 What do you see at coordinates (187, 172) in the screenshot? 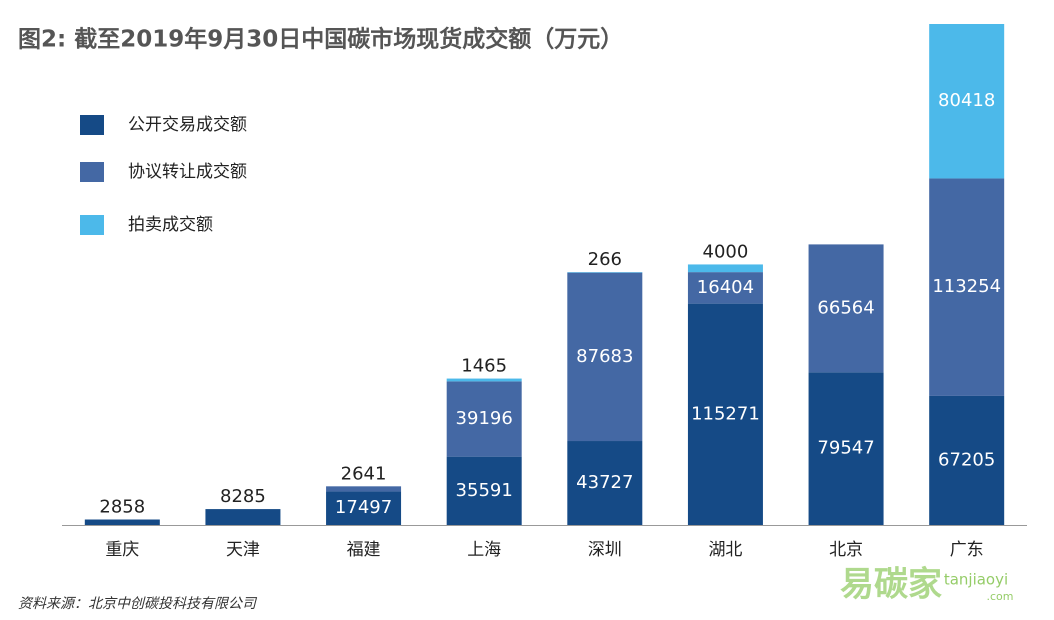
I see `legend-label: 协议转让成交额` at bounding box center [187, 172].